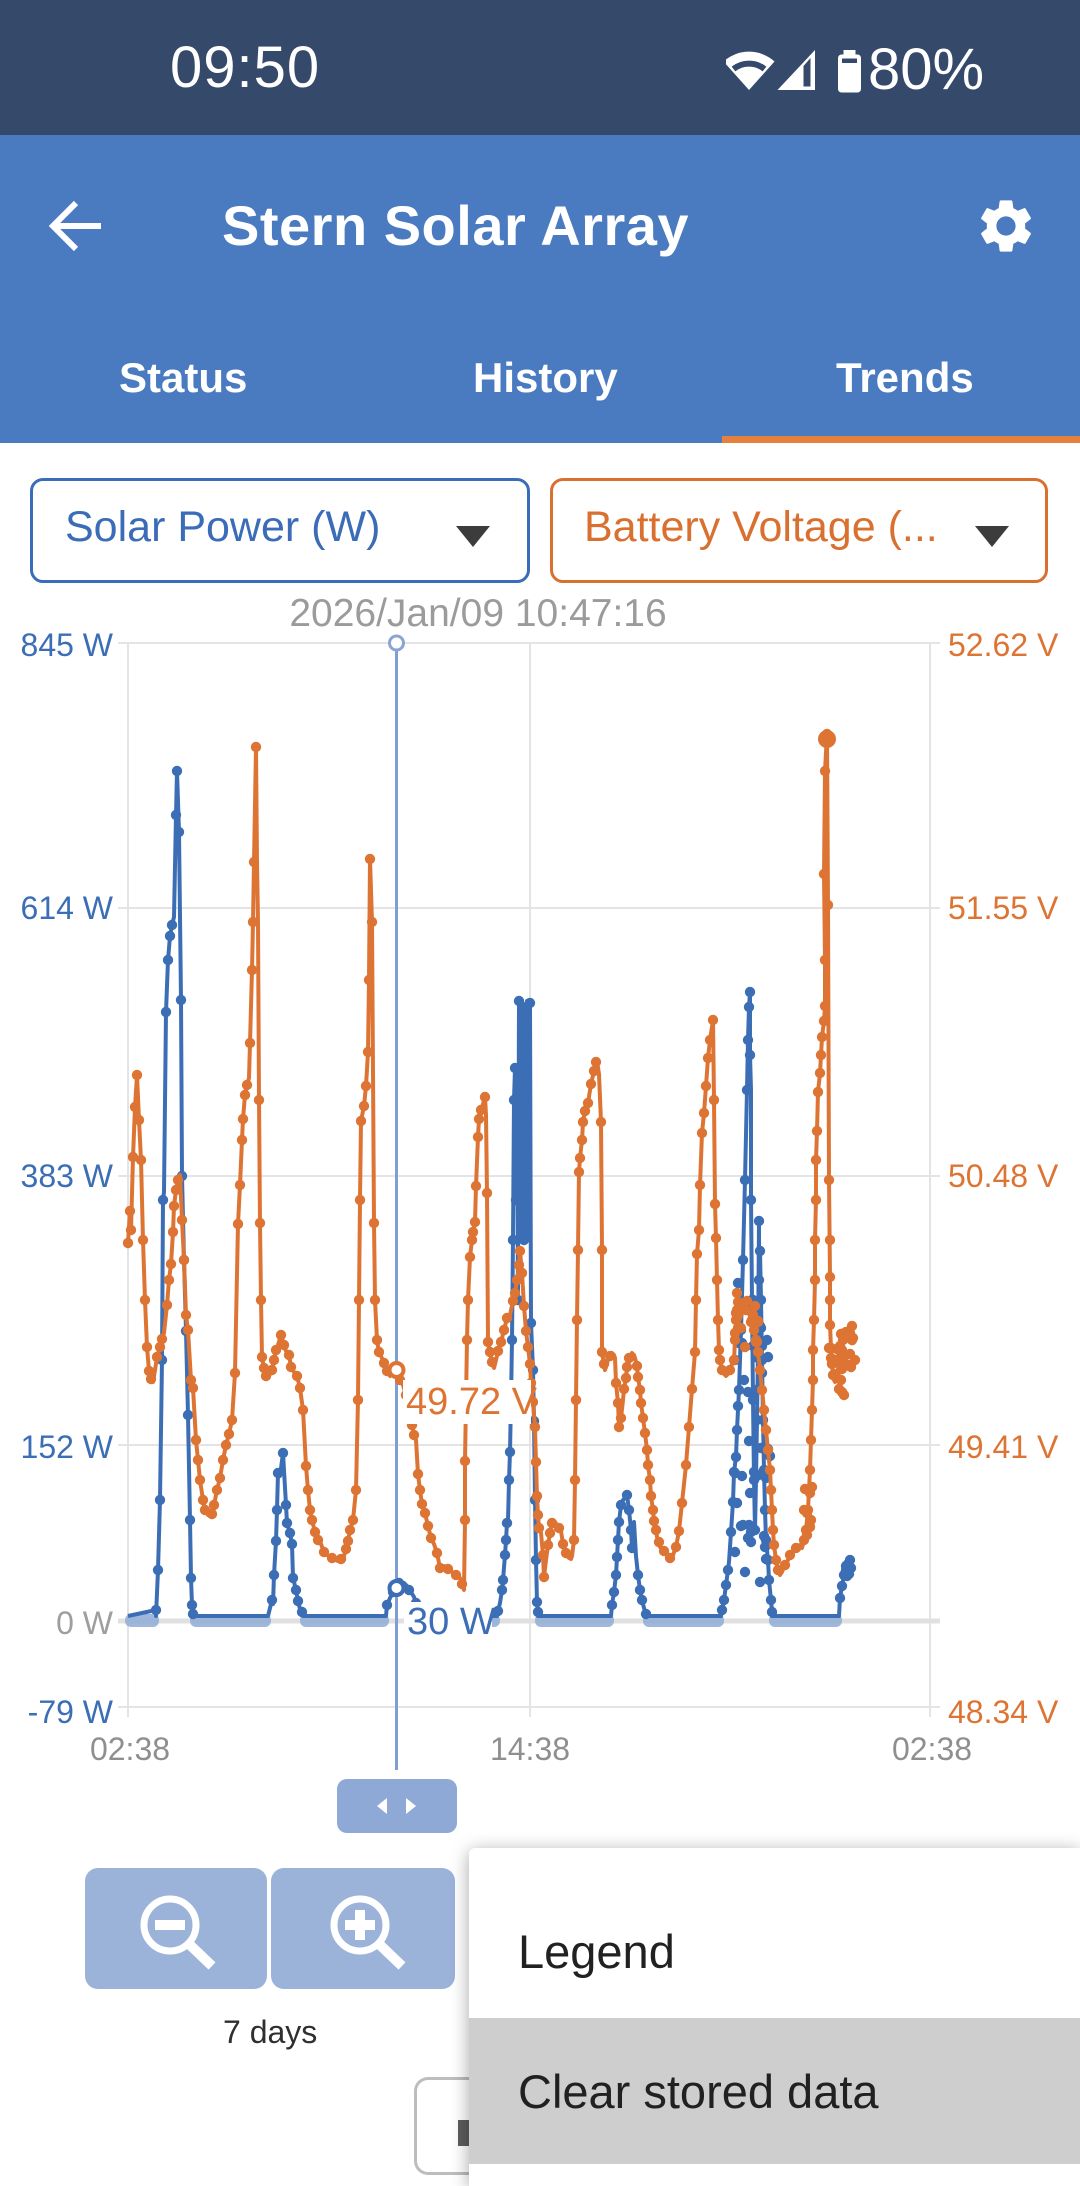  I want to click on svg-text: 383 W, so click(67, 1176).